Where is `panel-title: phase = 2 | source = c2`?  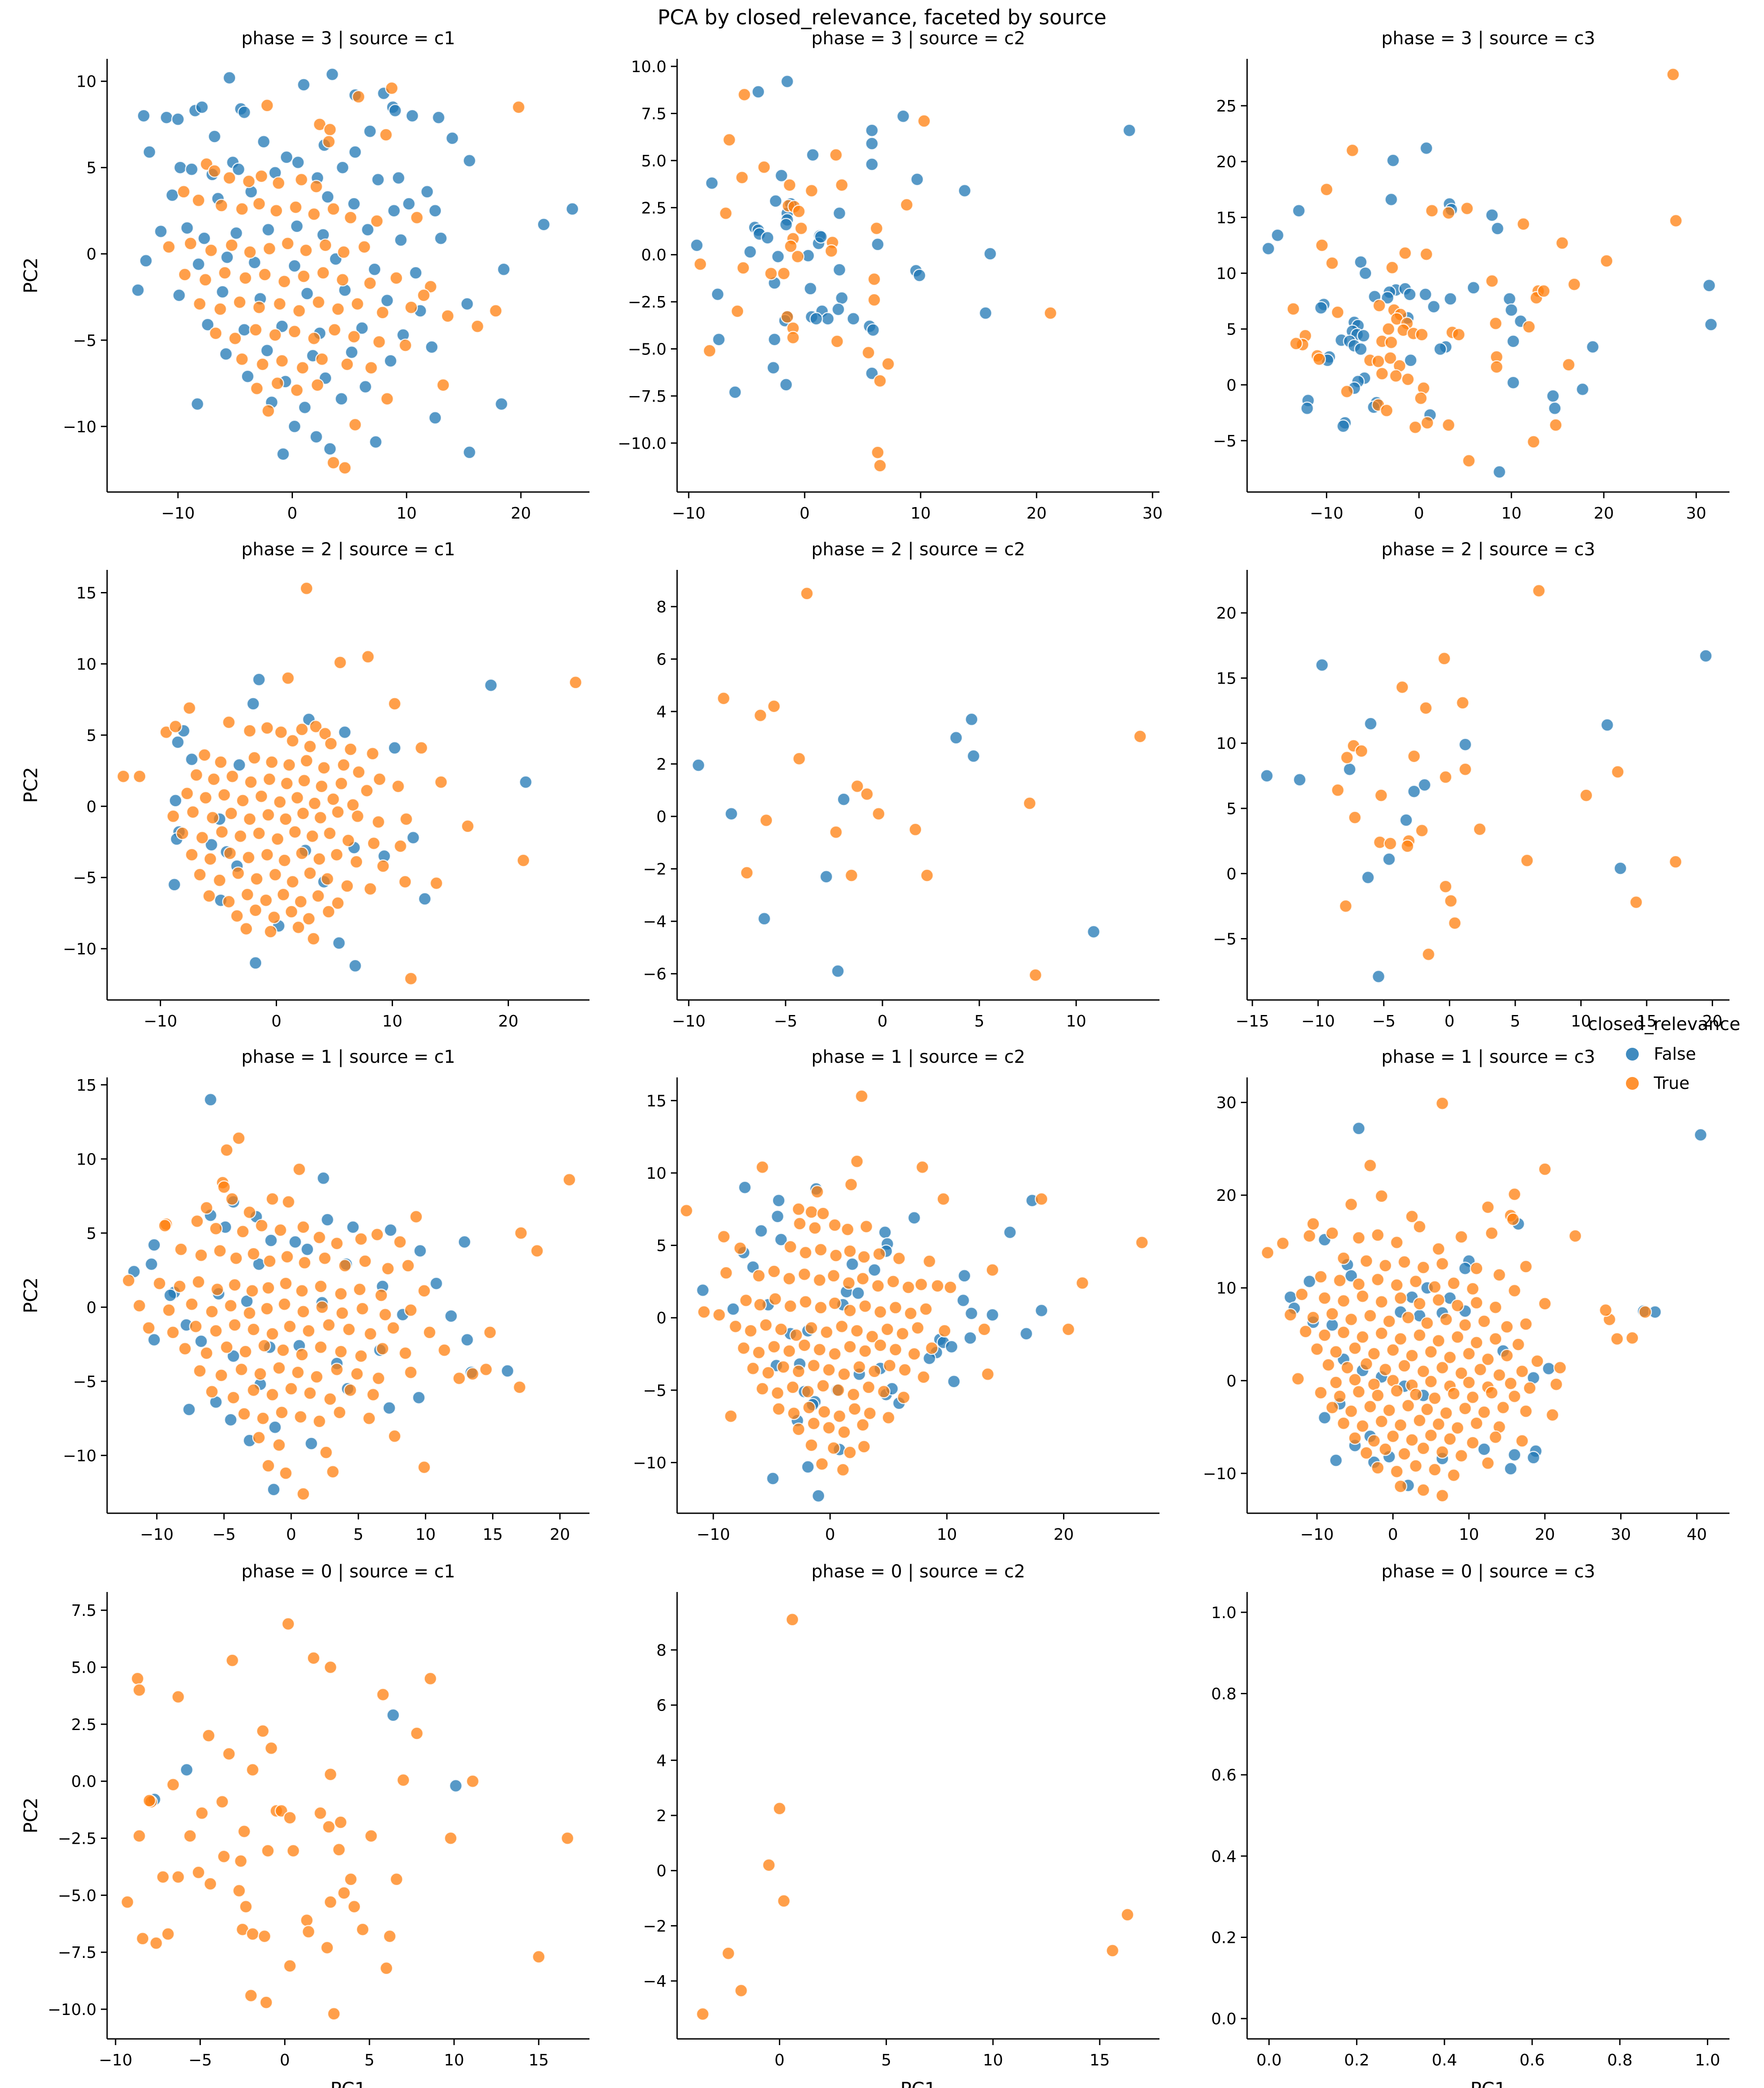 panel-title: phase = 2 | source = c2 is located at coordinates (918, 549).